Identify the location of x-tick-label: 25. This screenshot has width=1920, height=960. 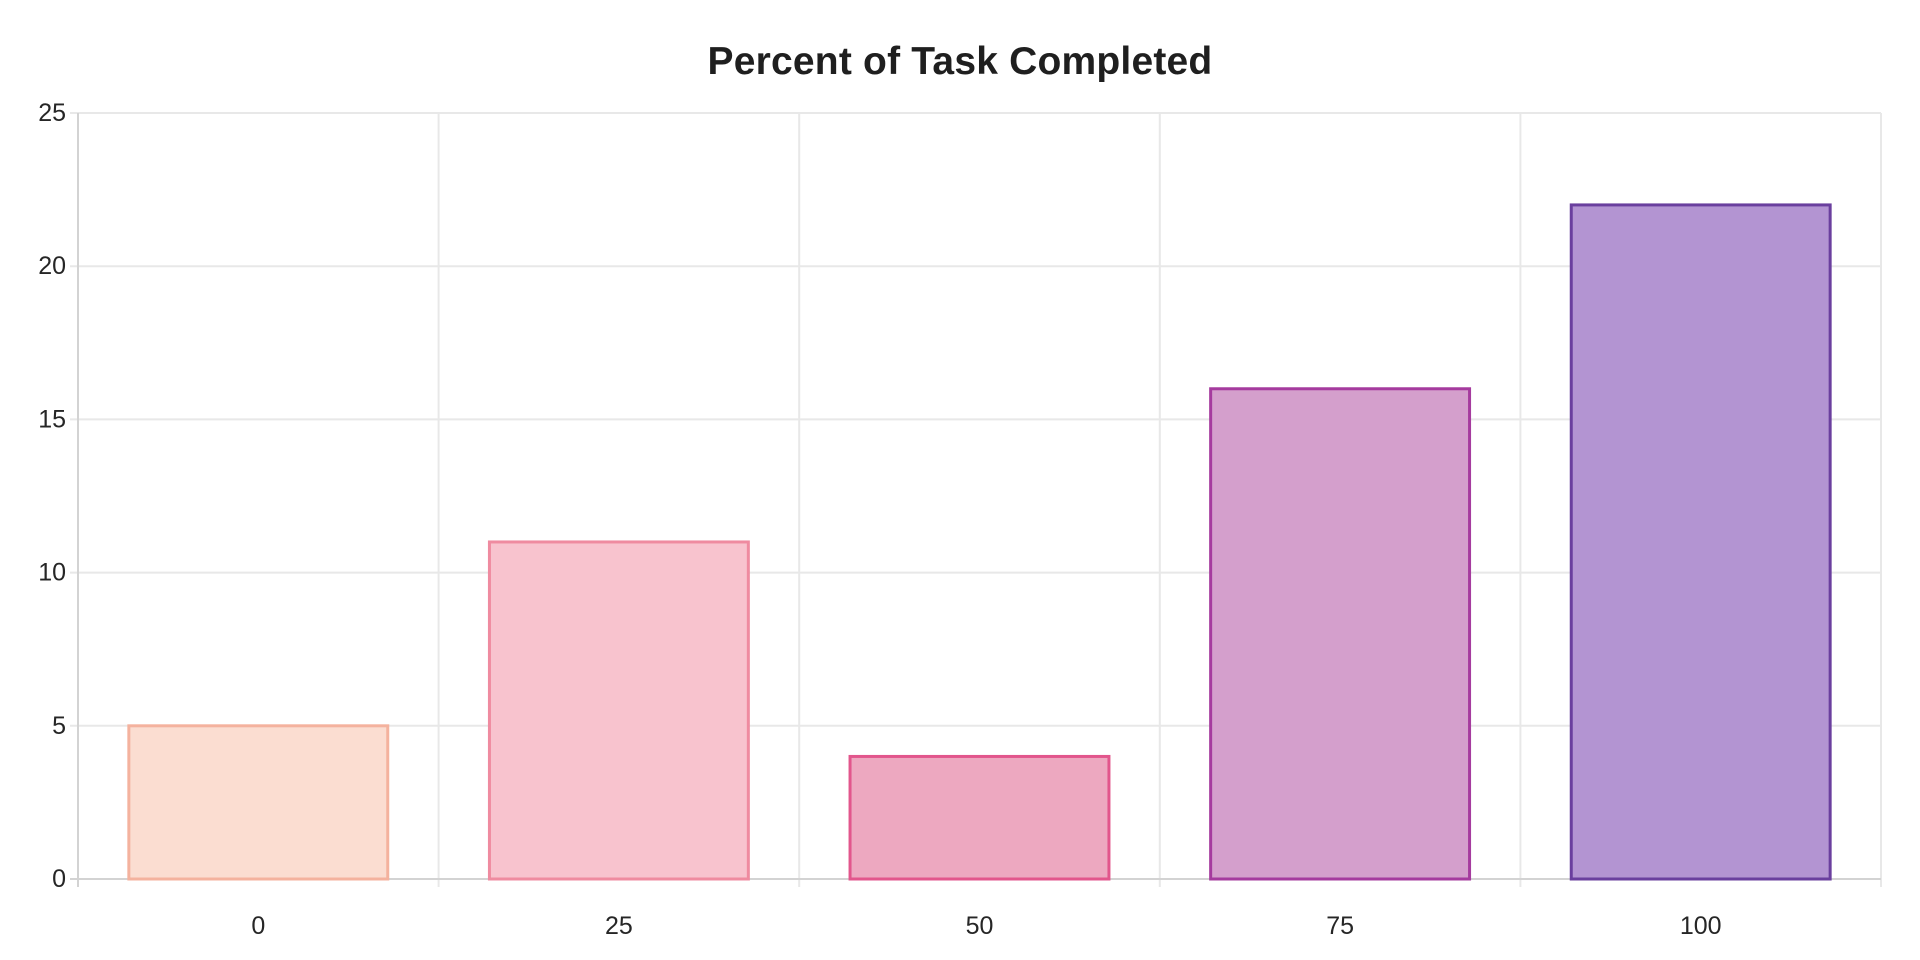
(619, 926).